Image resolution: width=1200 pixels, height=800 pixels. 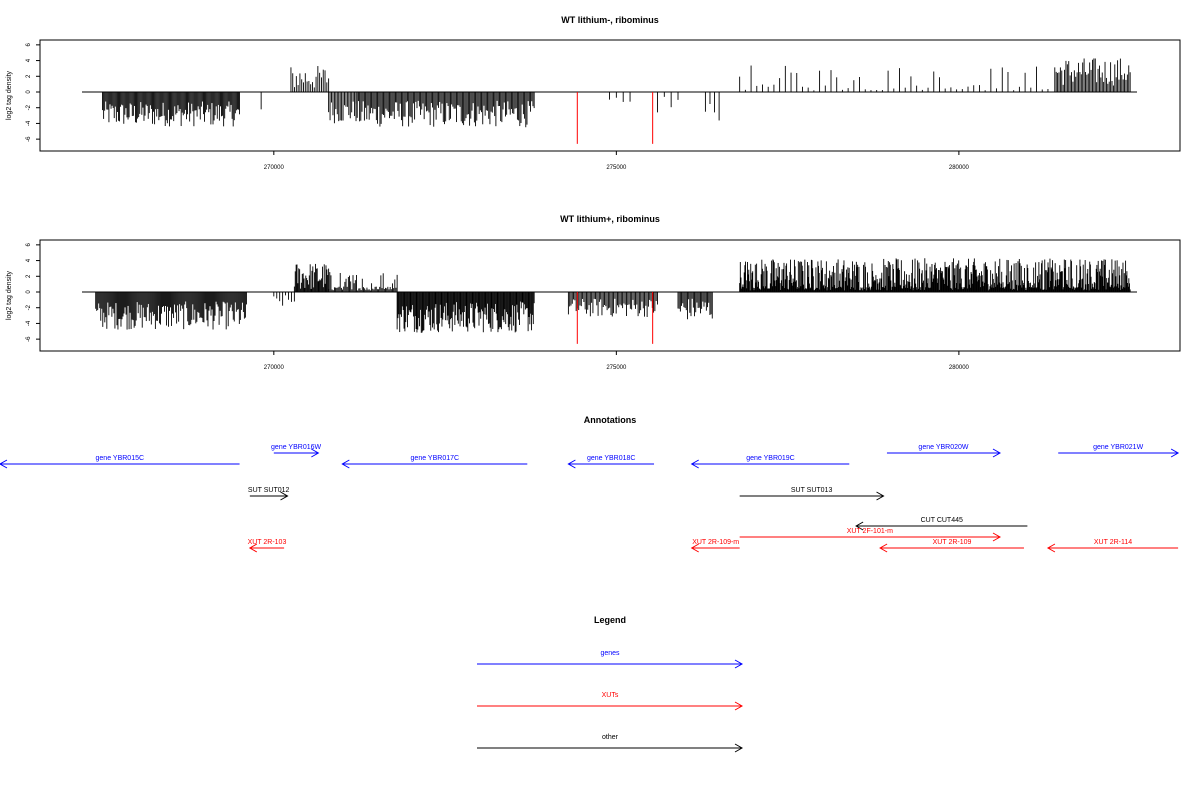 What do you see at coordinates (1113, 542) in the screenshot?
I see `feature-label: XUT 2R-114` at bounding box center [1113, 542].